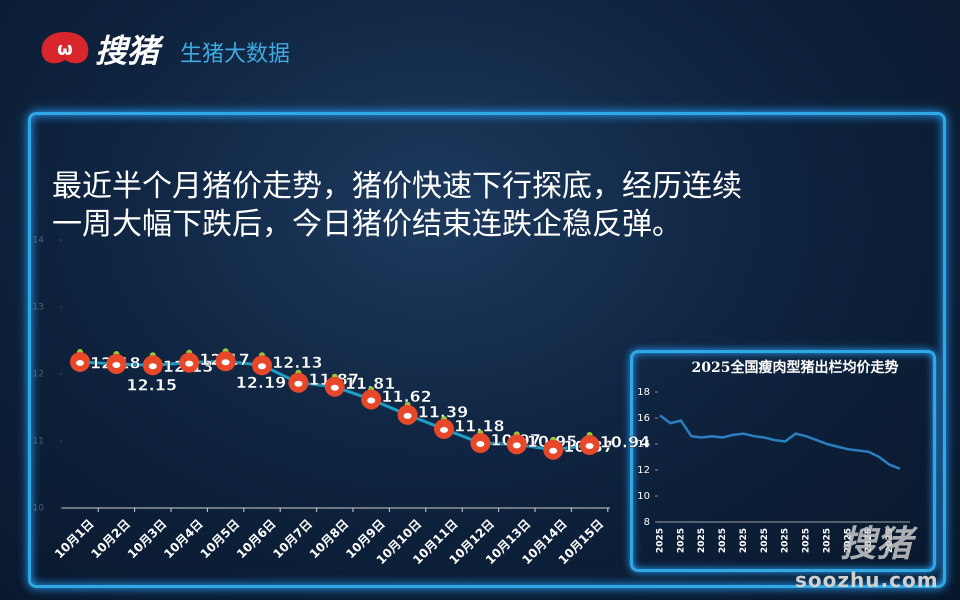 The height and width of the screenshot is (600, 960). Describe the element at coordinates (479, 425) in the screenshot. I see `data-label: 11.18` at that location.